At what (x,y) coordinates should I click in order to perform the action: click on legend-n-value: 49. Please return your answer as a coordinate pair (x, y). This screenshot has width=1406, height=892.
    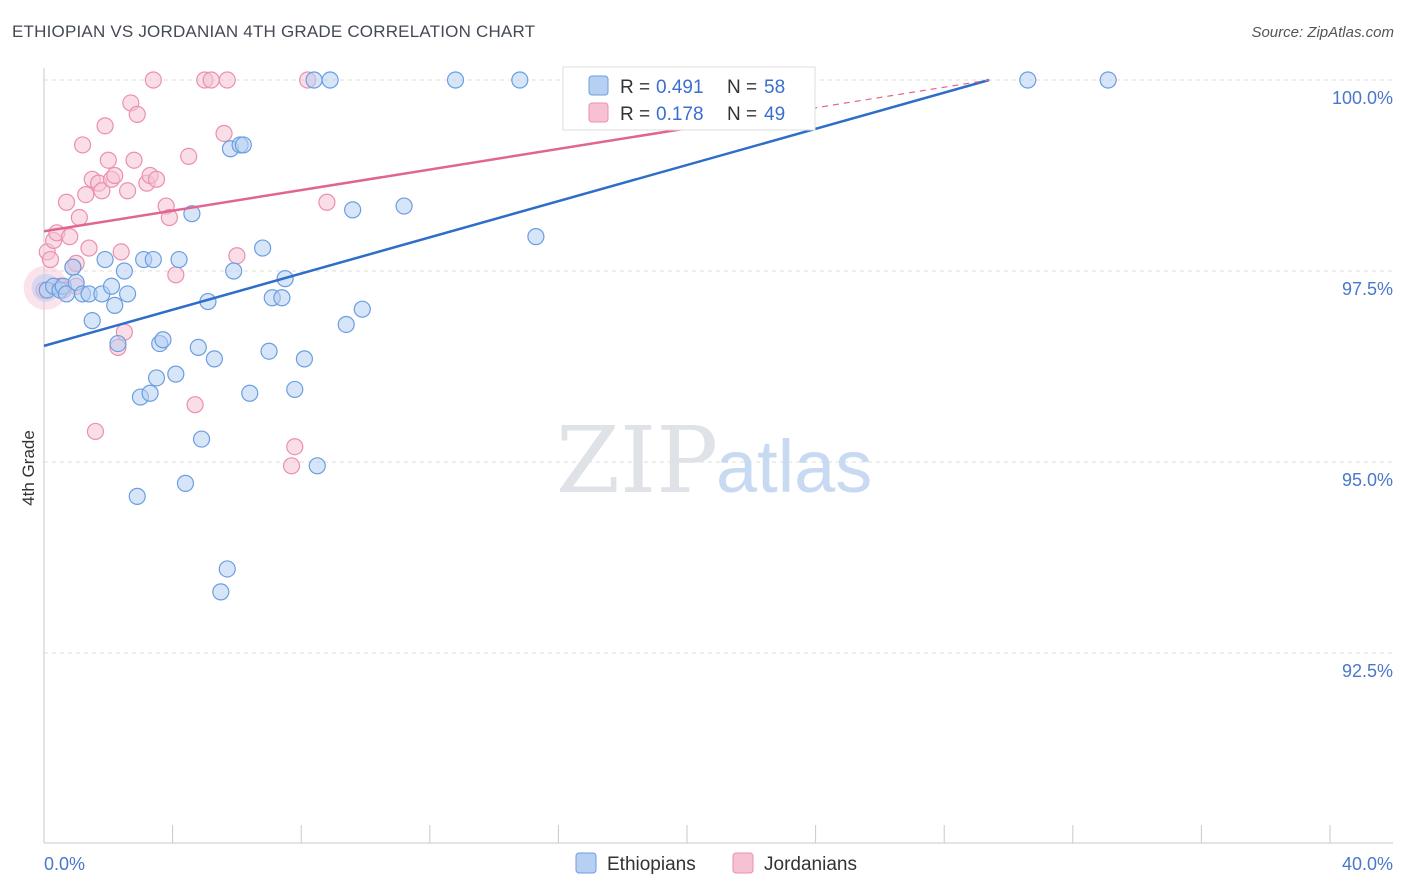
    Looking at the image, I should click on (774, 114).